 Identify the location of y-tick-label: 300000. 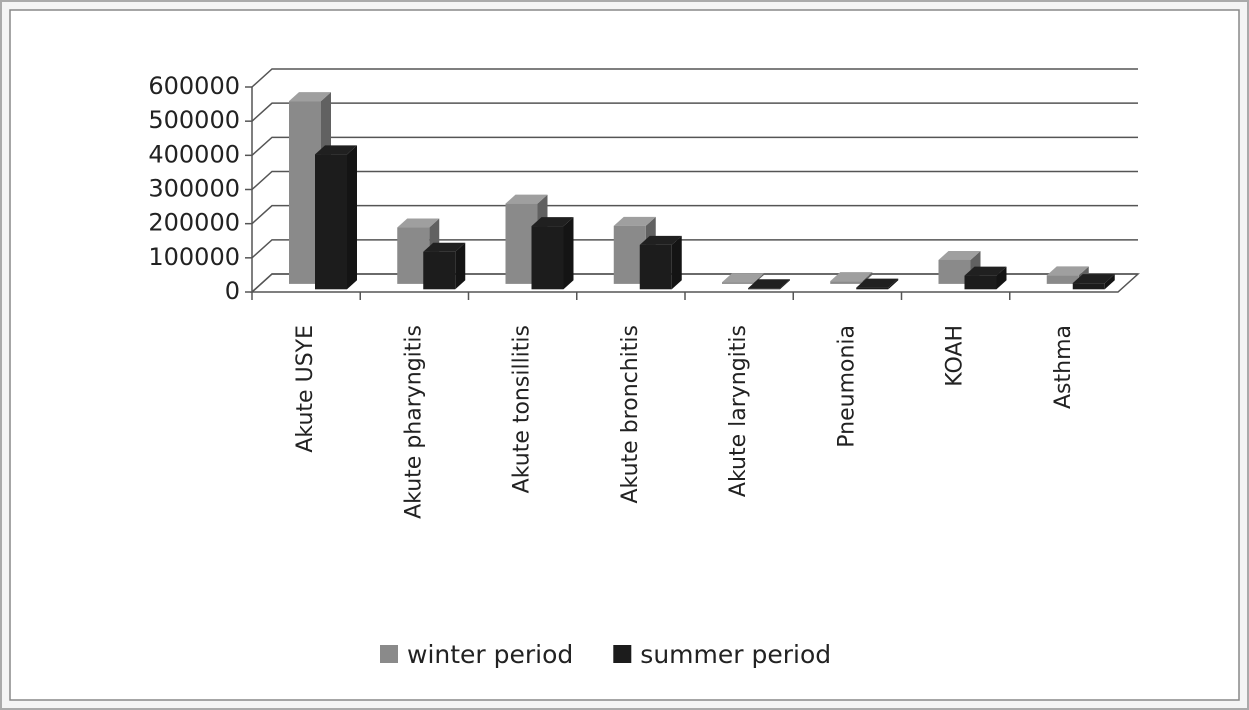
(194, 189).